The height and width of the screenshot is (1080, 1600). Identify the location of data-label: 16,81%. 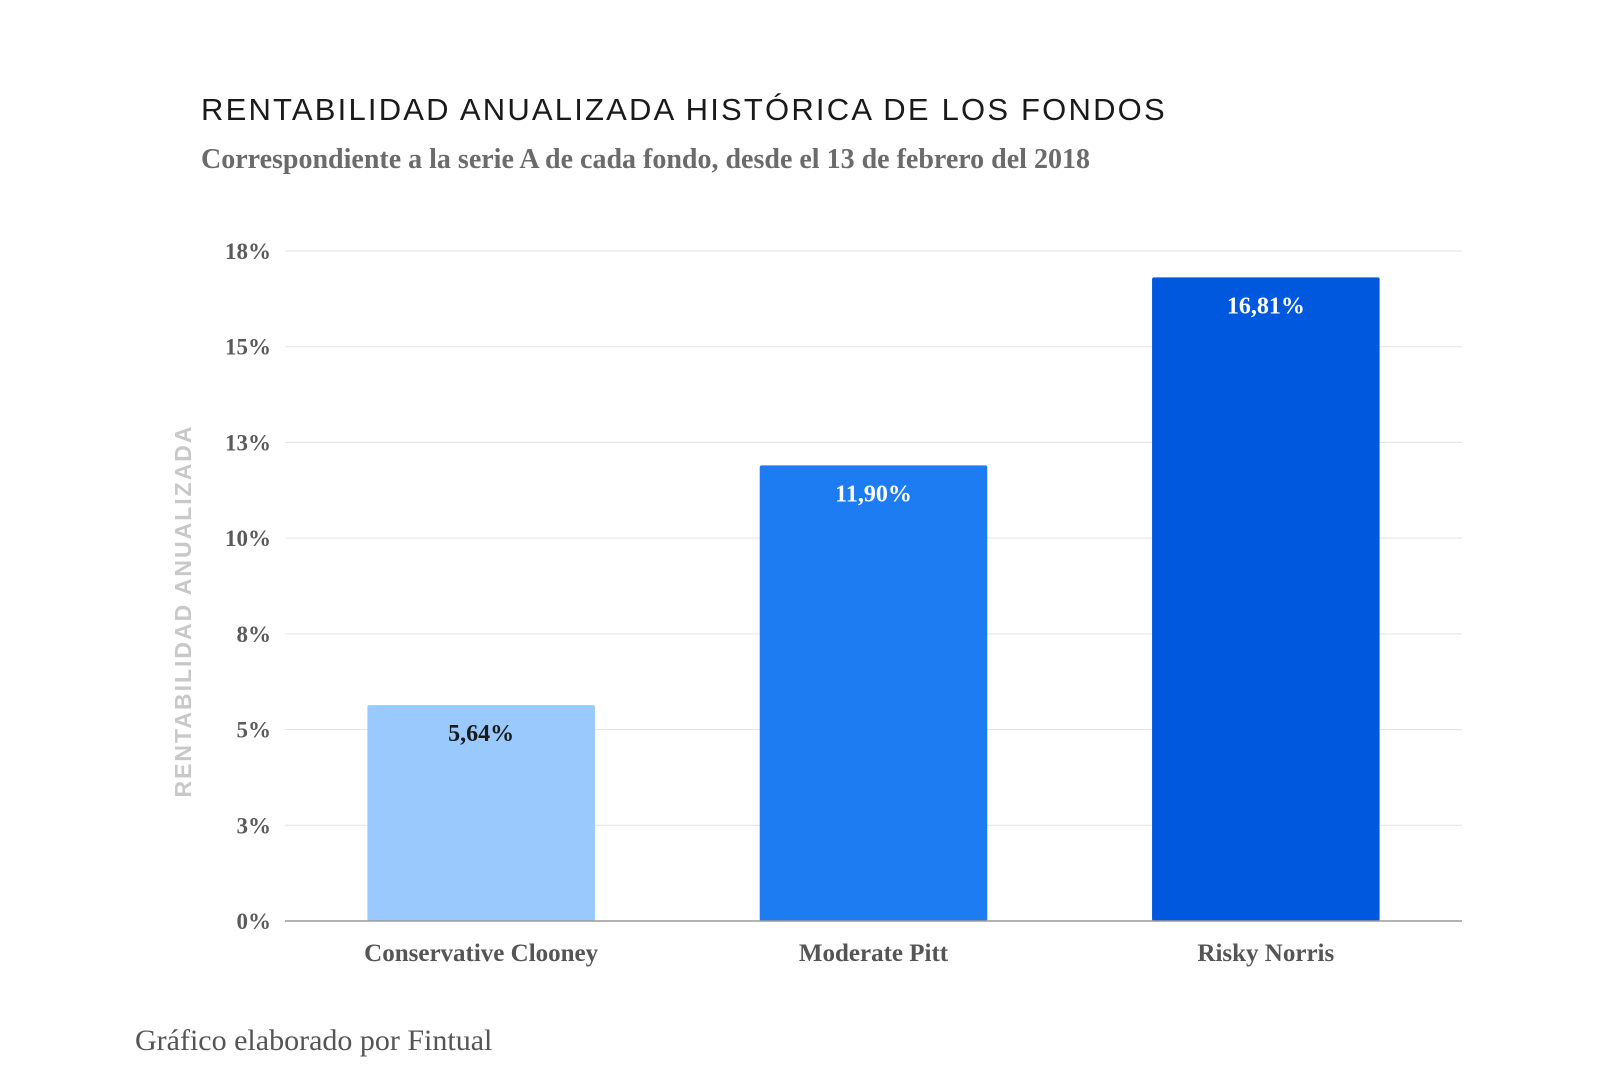
(1266, 306).